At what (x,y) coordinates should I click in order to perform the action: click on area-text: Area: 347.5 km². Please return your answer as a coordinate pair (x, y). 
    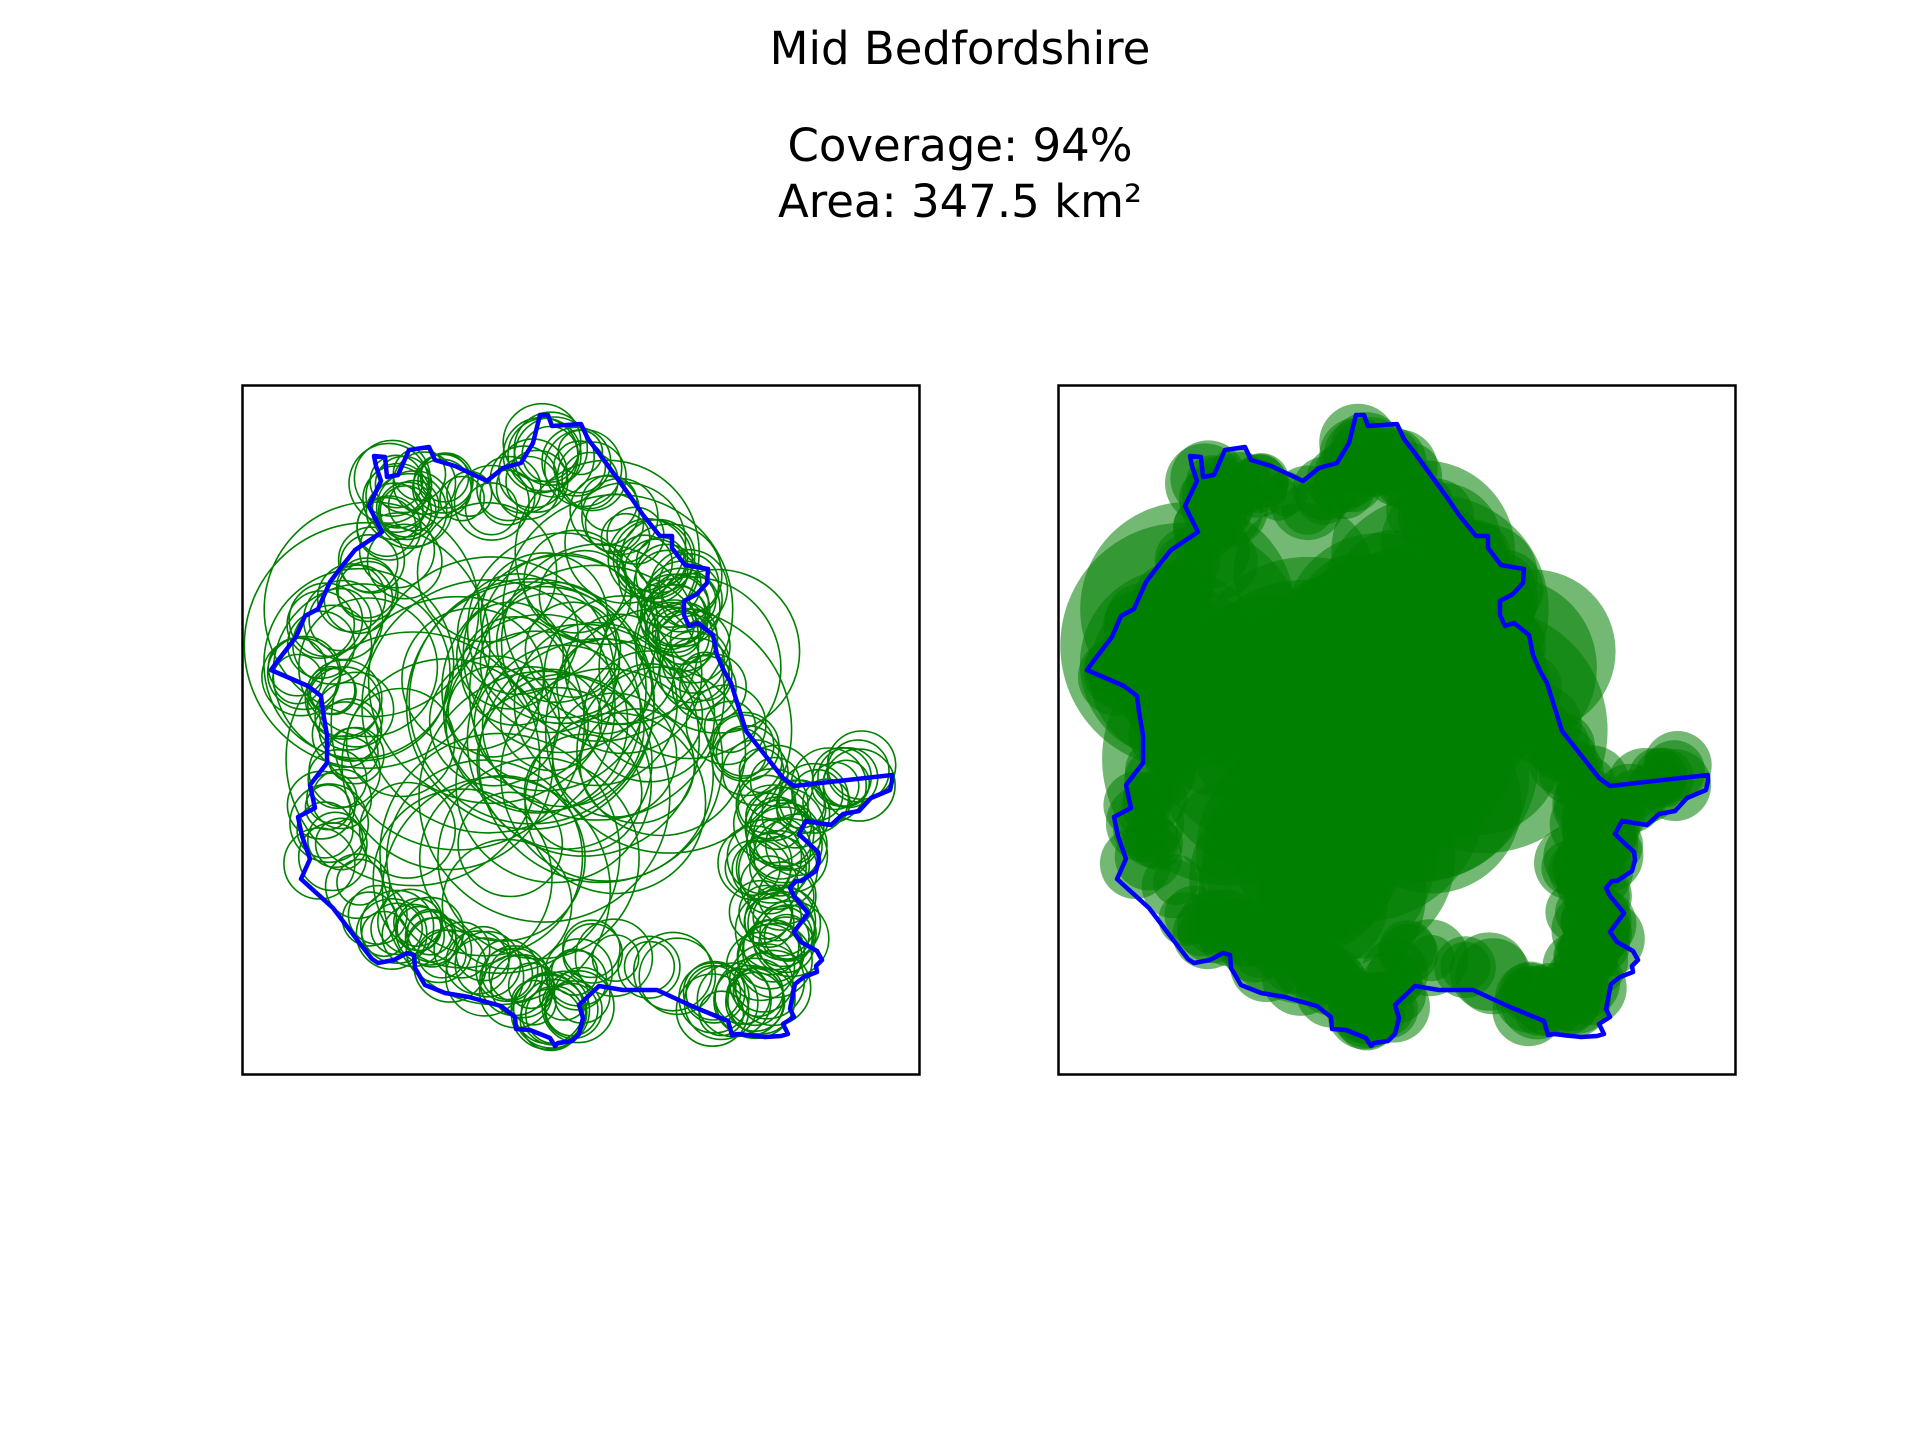
    Looking at the image, I should click on (960, 201).